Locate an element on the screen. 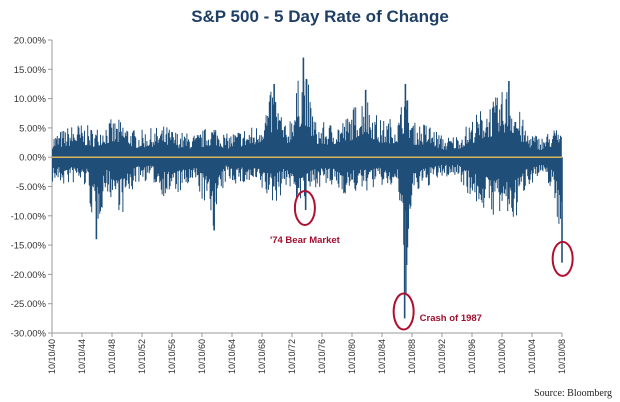 The image size is (620, 402). x-tick-label: 10/10/48 is located at coordinates (112, 356).